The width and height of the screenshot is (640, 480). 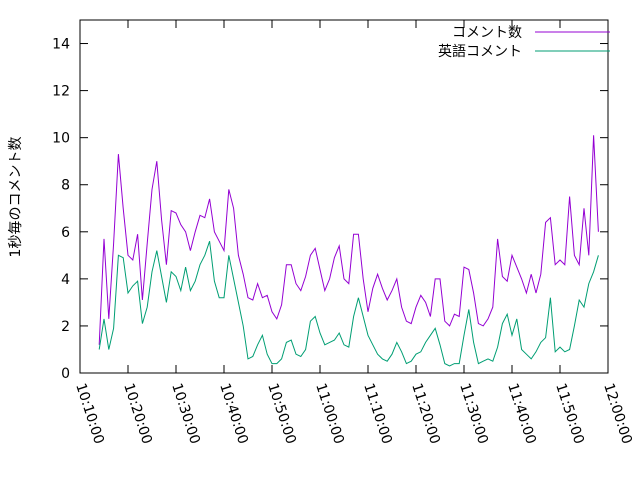 I want to click on x-tick-label: 11:50:00, so click(x=569, y=413).